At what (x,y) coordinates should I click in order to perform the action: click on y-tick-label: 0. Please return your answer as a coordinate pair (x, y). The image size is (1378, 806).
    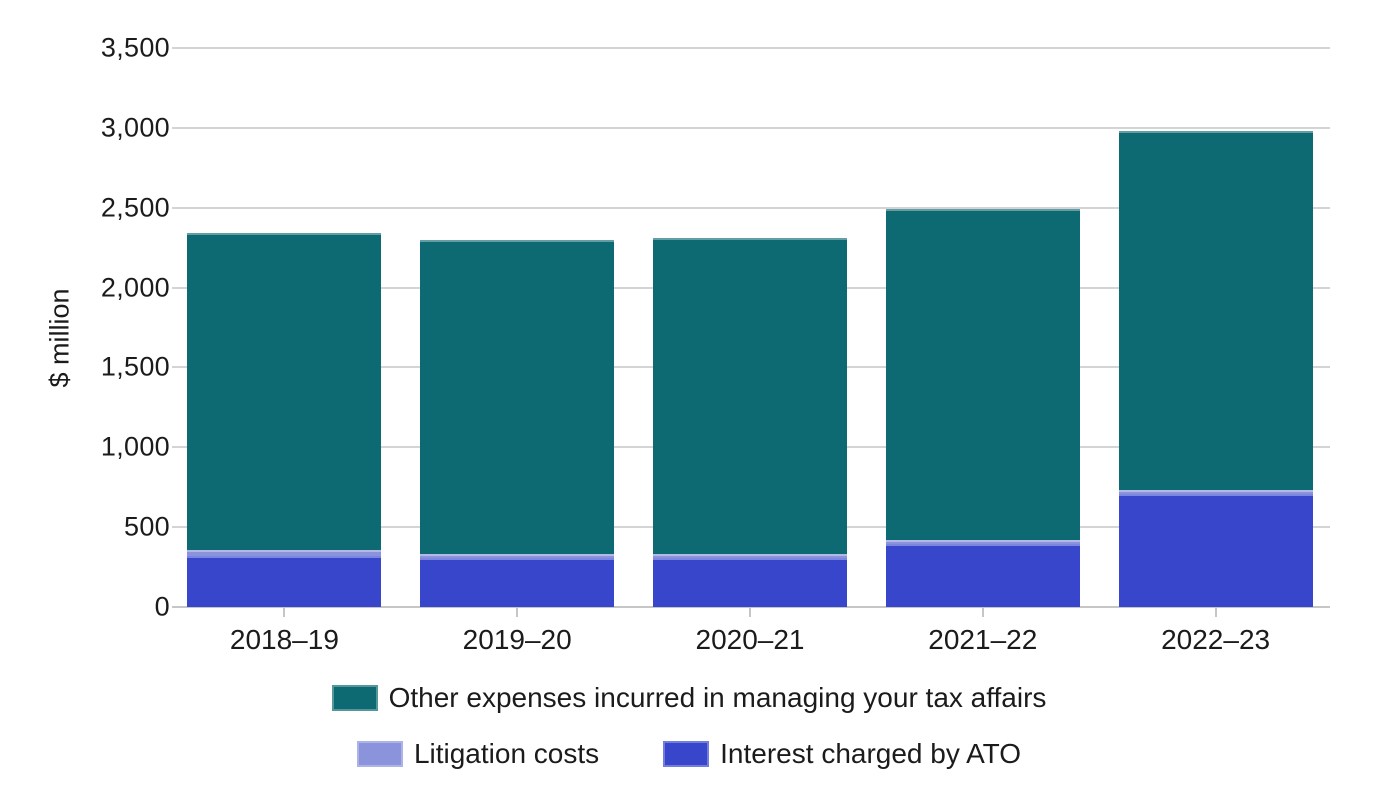
    Looking at the image, I should click on (162, 606).